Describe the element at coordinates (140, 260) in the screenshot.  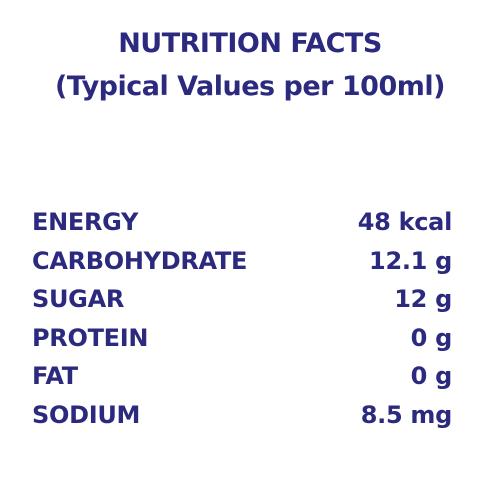
I see `nutrient-name: CARBOHYDRATE` at that location.